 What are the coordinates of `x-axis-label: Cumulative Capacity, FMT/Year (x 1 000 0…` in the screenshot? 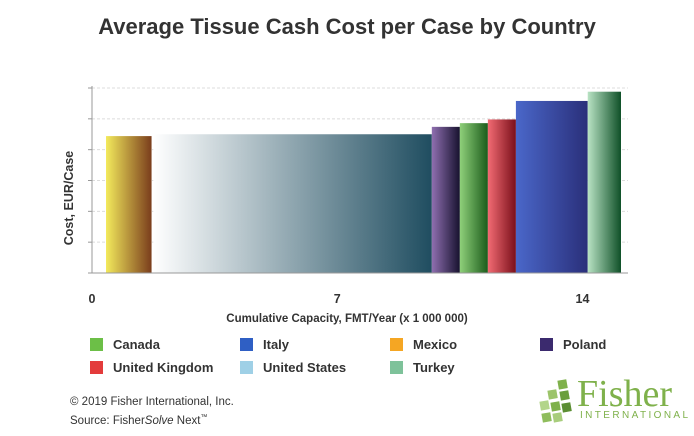 It's located at (347, 319).